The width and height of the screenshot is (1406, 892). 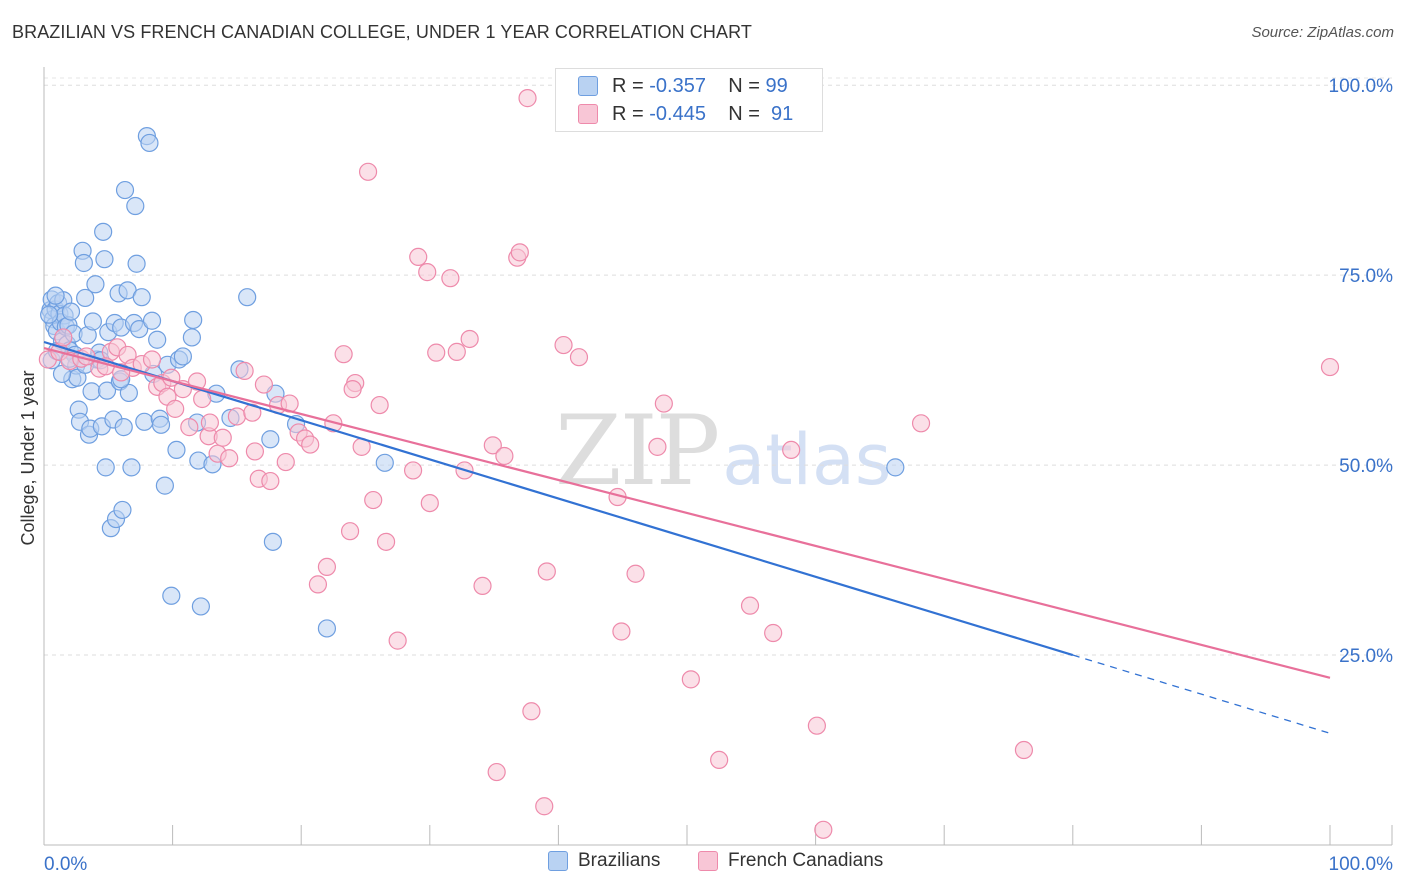 I want to click on stat-row-french-canadians: R = -0.445 N = 91, so click(x=674, y=114).